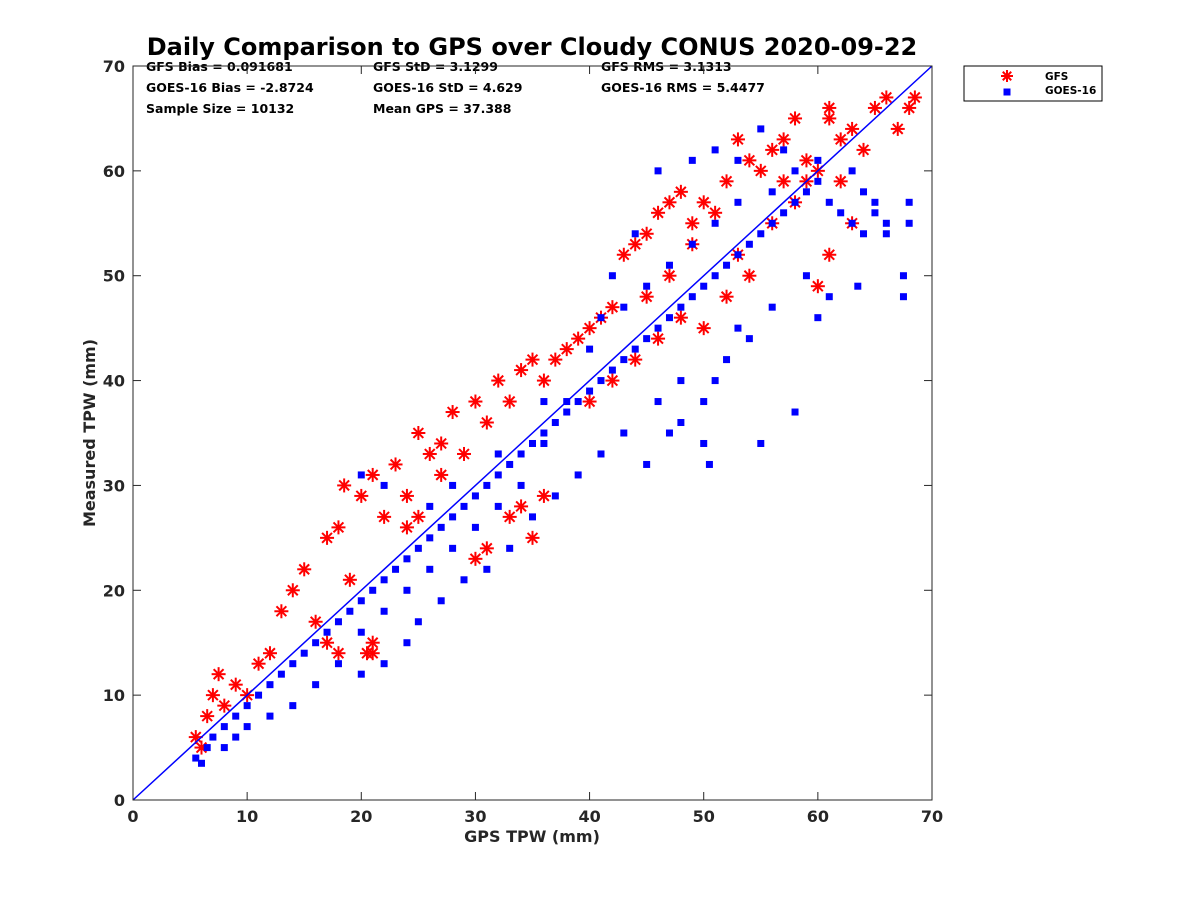 This screenshot has width=1200, height=900. What do you see at coordinates (89, 433) in the screenshot?
I see `y-axis-label: Measured TPW (mm)` at bounding box center [89, 433].